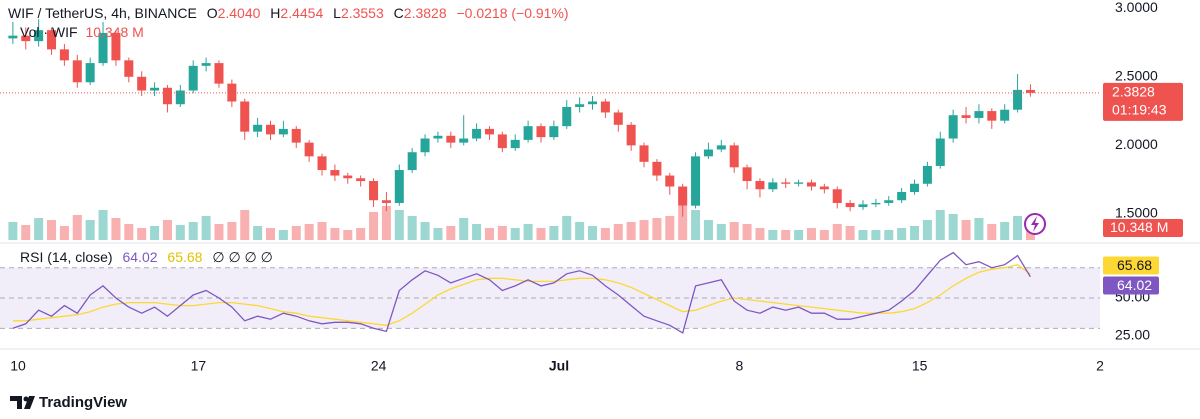 The height and width of the screenshot is (419, 1200). I want to click on y-tick-label: 2.5000, so click(1136, 76).